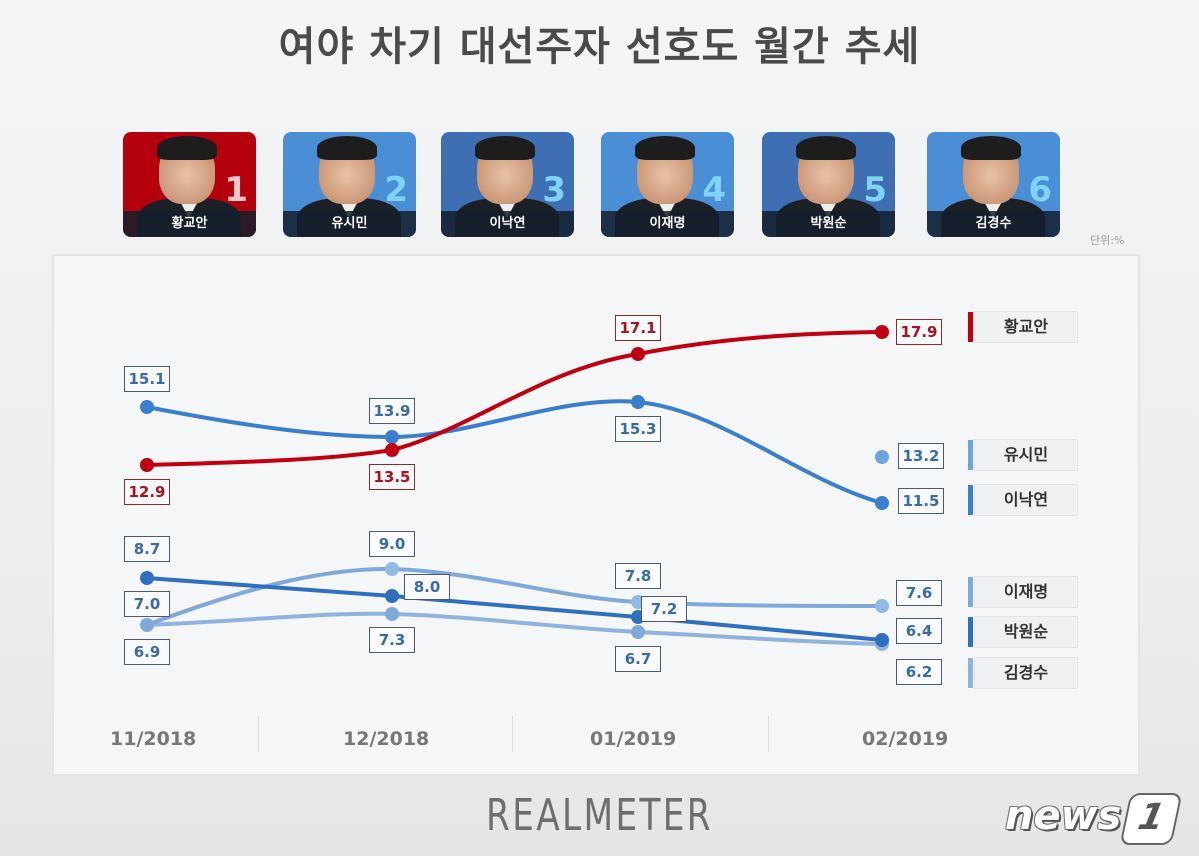 The width and height of the screenshot is (1199, 856). Describe the element at coordinates (638, 659) in the screenshot. I see `data-label: 6.7` at that location.